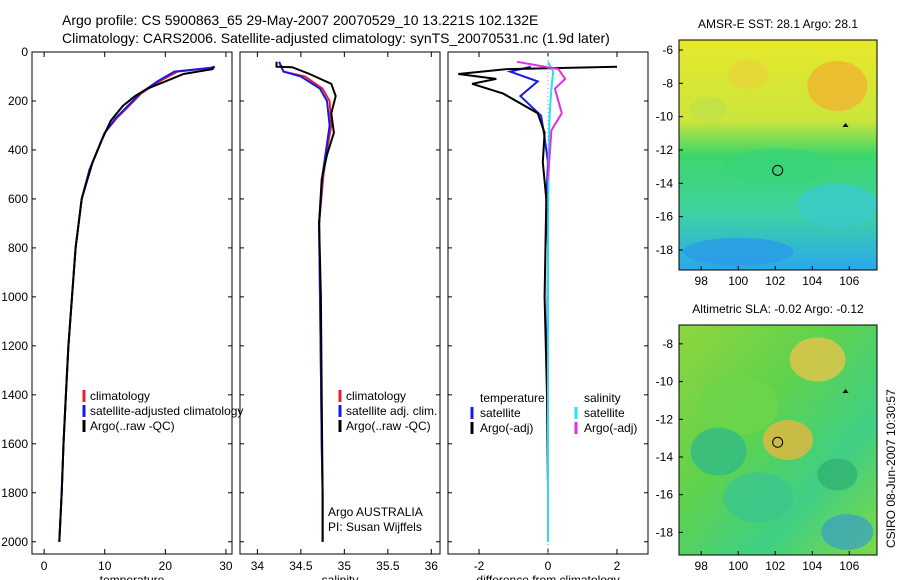 This screenshot has width=900, height=580. What do you see at coordinates (617, 566) in the screenshot?
I see `x-tick-label: 2` at bounding box center [617, 566].